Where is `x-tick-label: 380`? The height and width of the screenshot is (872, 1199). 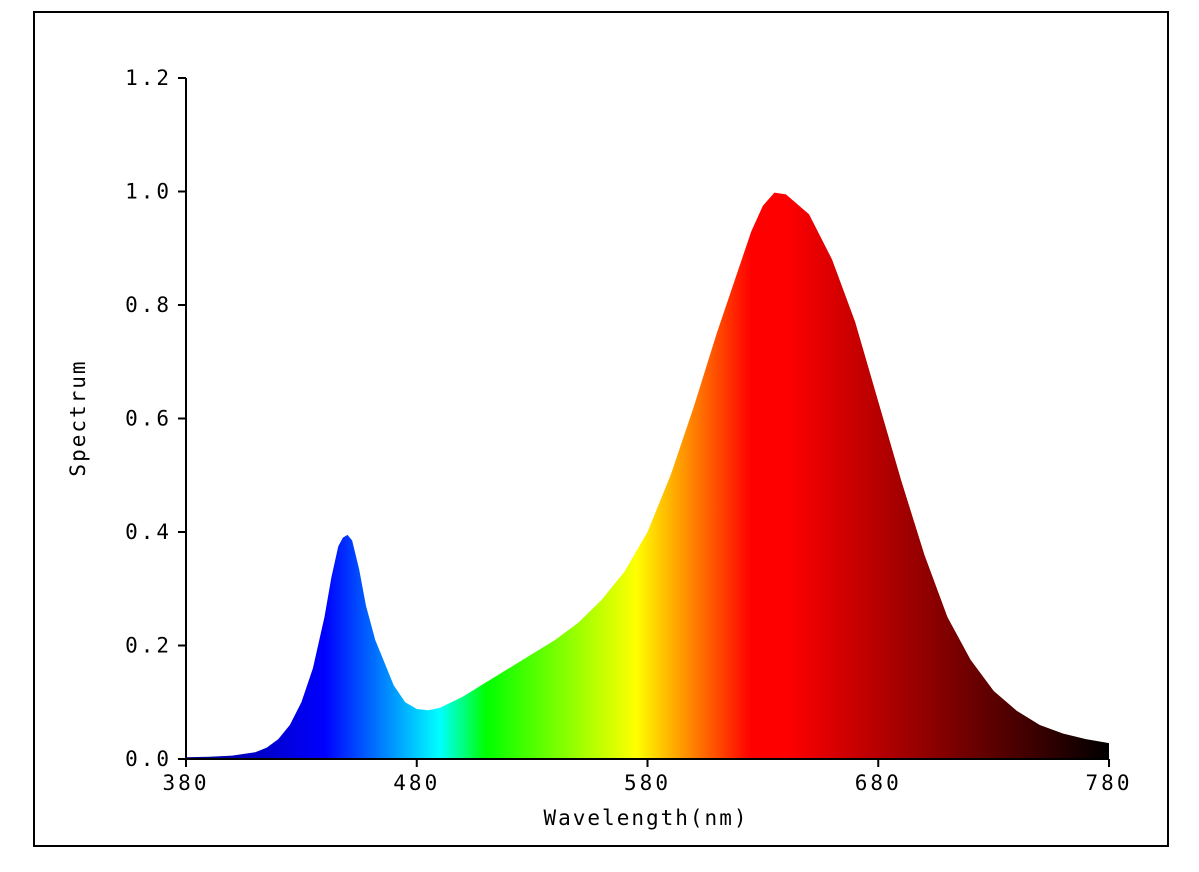 x-tick-label: 380 is located at coordinates (186, 783).